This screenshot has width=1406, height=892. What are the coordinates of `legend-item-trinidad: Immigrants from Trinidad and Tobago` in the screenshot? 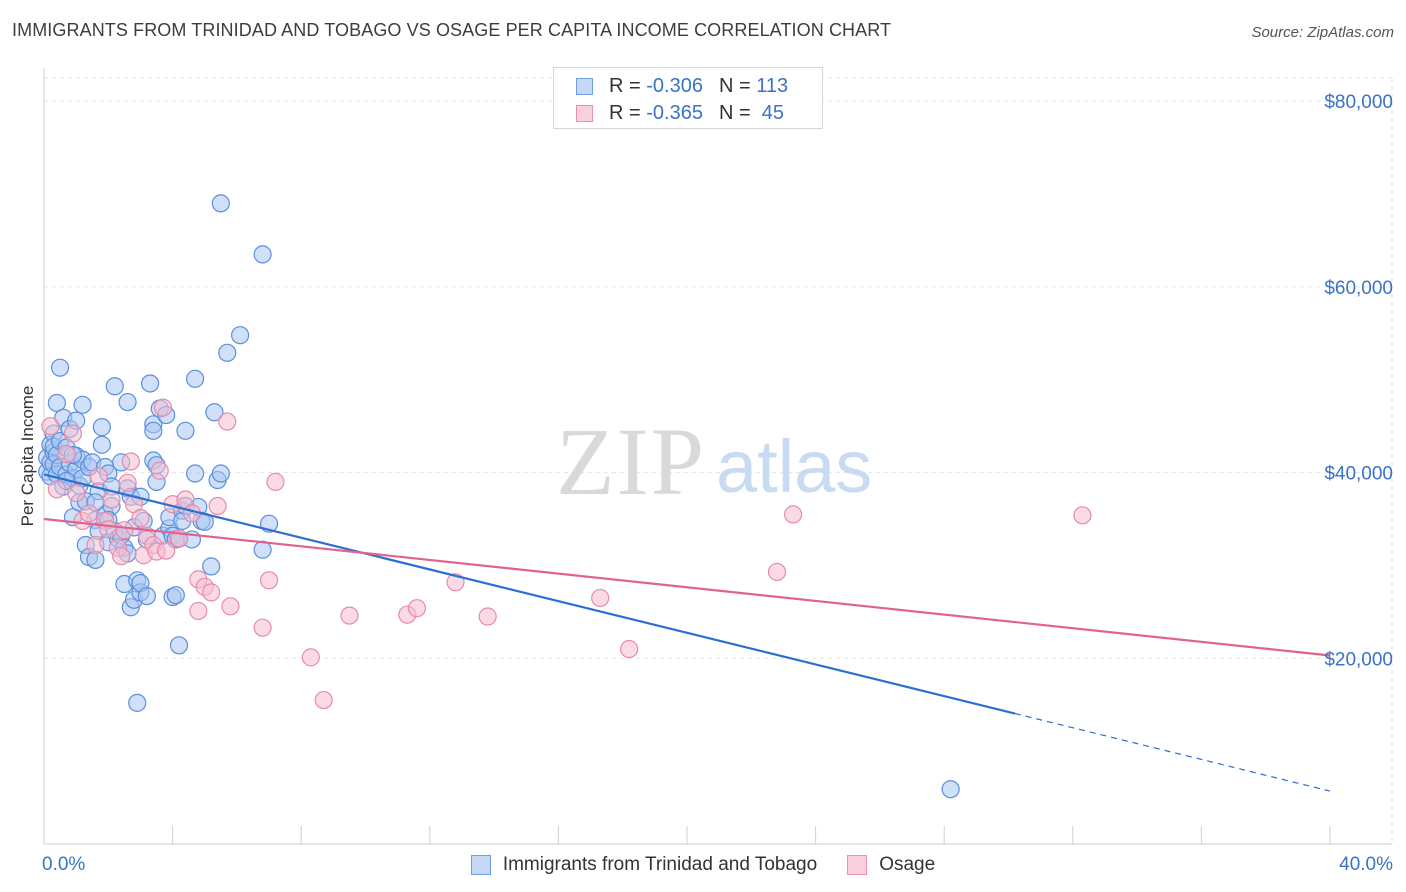 It's located at (644, 865).